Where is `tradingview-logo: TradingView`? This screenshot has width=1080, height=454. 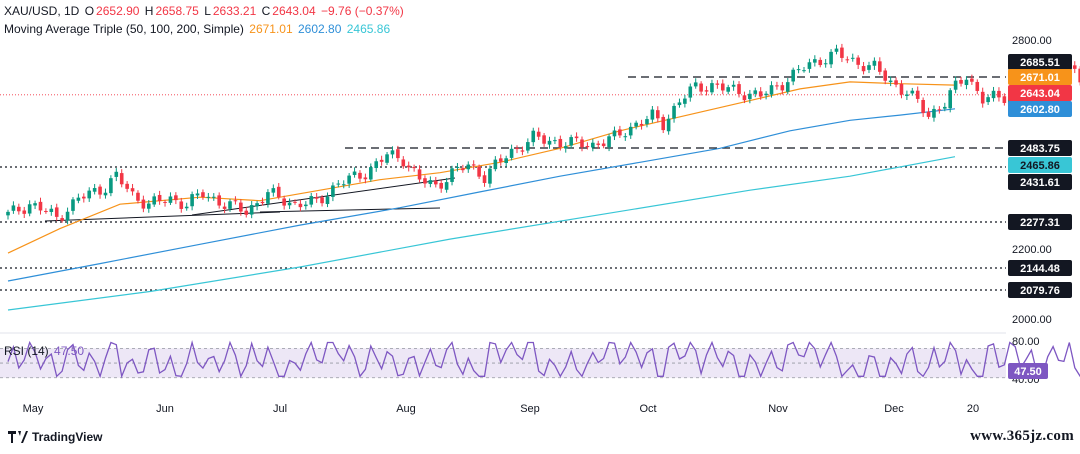 tradingview-logo: TradingView is located at coordinates (55, 437).